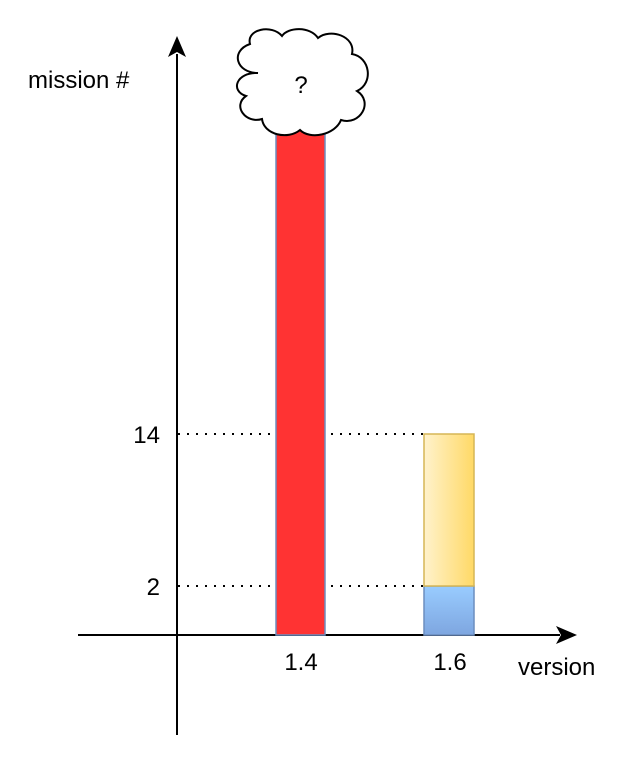 Image resolution: width=632 pixels, height=761 pixels. I want to click on unknown-value-marker: ?, so click(300, 85).